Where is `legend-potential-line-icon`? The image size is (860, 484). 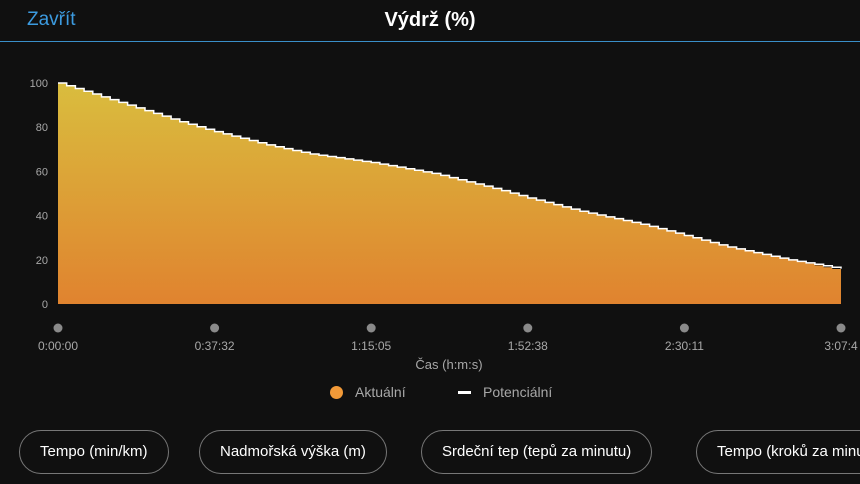 legend-potential-line-icon is located at coordinates (464, 392).